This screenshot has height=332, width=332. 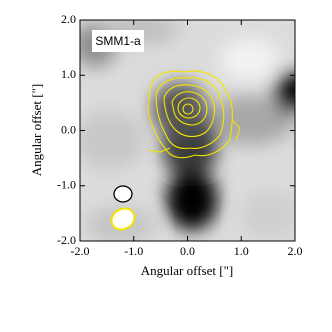 I want to click on y-tick-label: -1.0, so click(x=66, y=185).